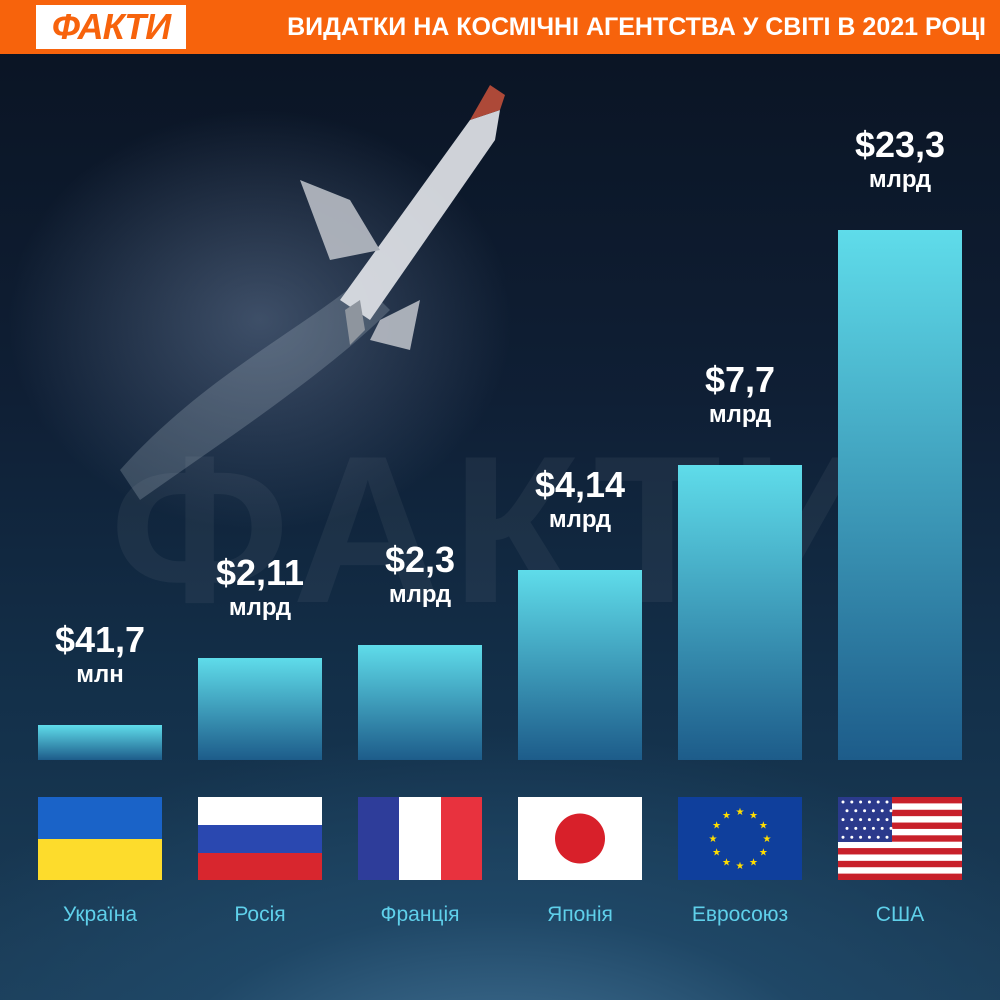 The height and width of the screenshot is (1000, 1000). I want to click on category-label: Франція, so click(420, 914).